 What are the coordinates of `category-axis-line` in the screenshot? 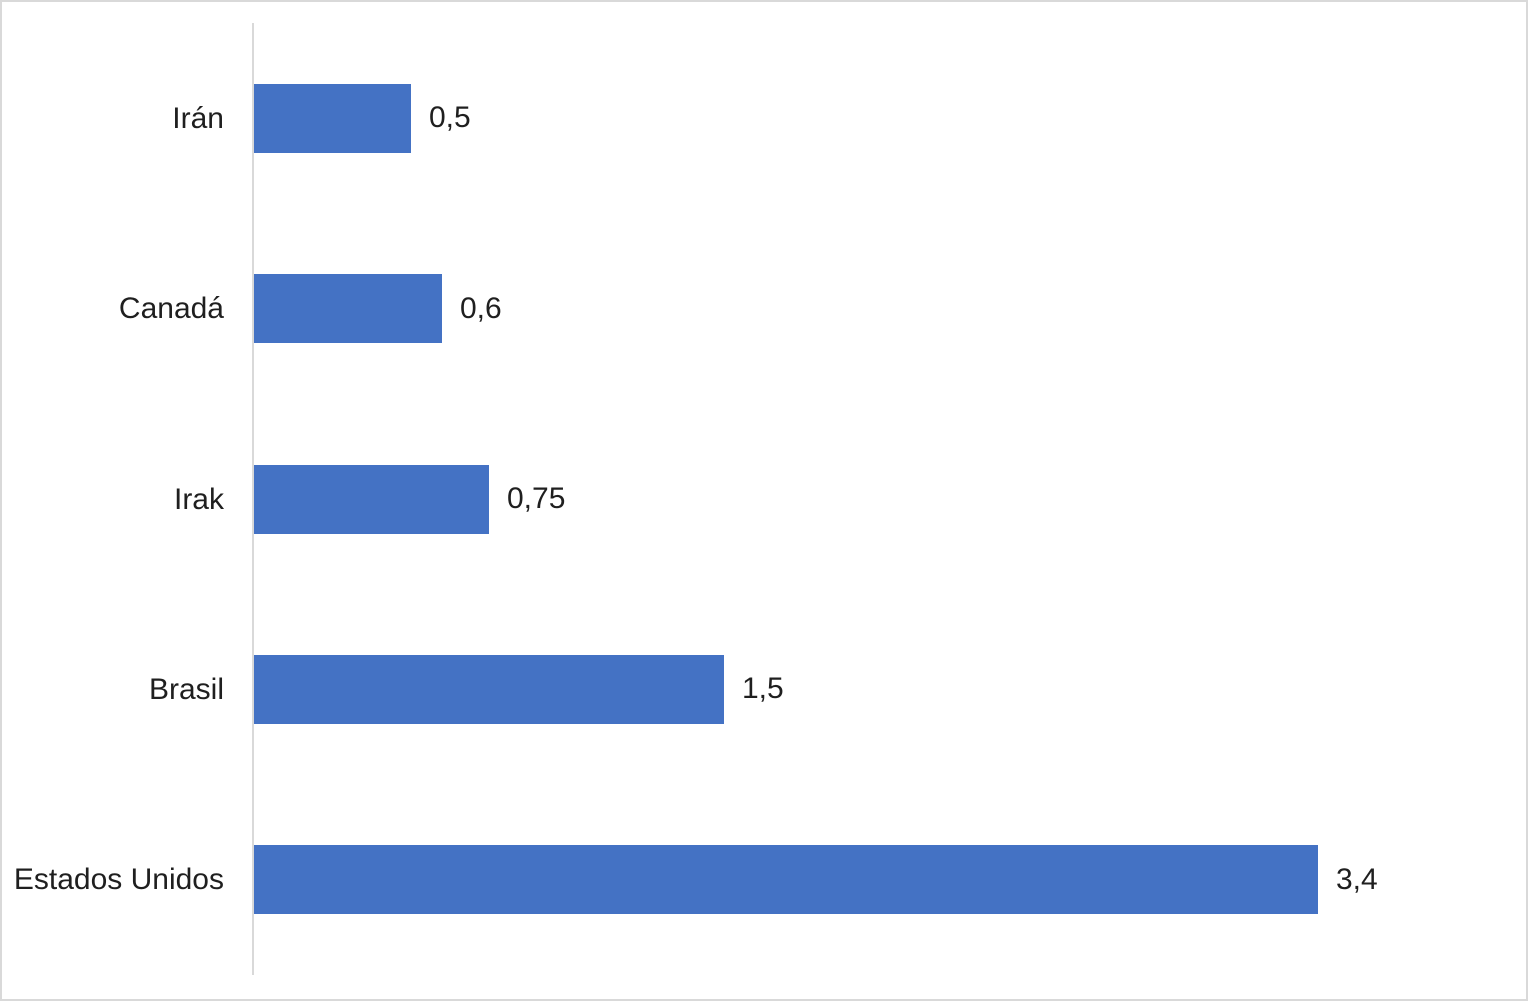 It's located at (253, 499).